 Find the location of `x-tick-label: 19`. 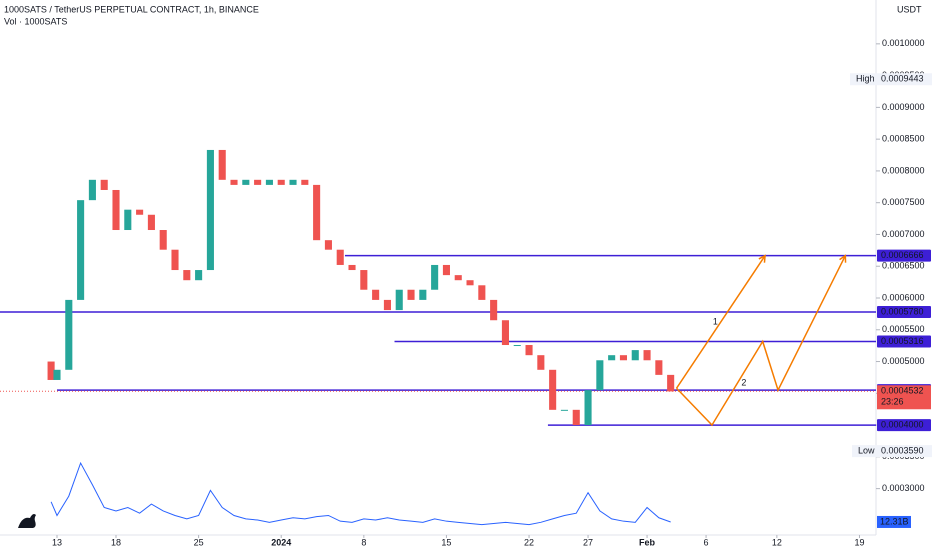

x-tick-label: 19 is located at coordinates (859, 542).